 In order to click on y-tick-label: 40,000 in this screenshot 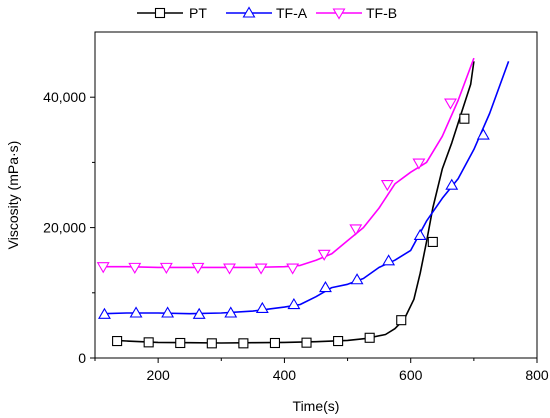, I will do `click(64, 97)`.